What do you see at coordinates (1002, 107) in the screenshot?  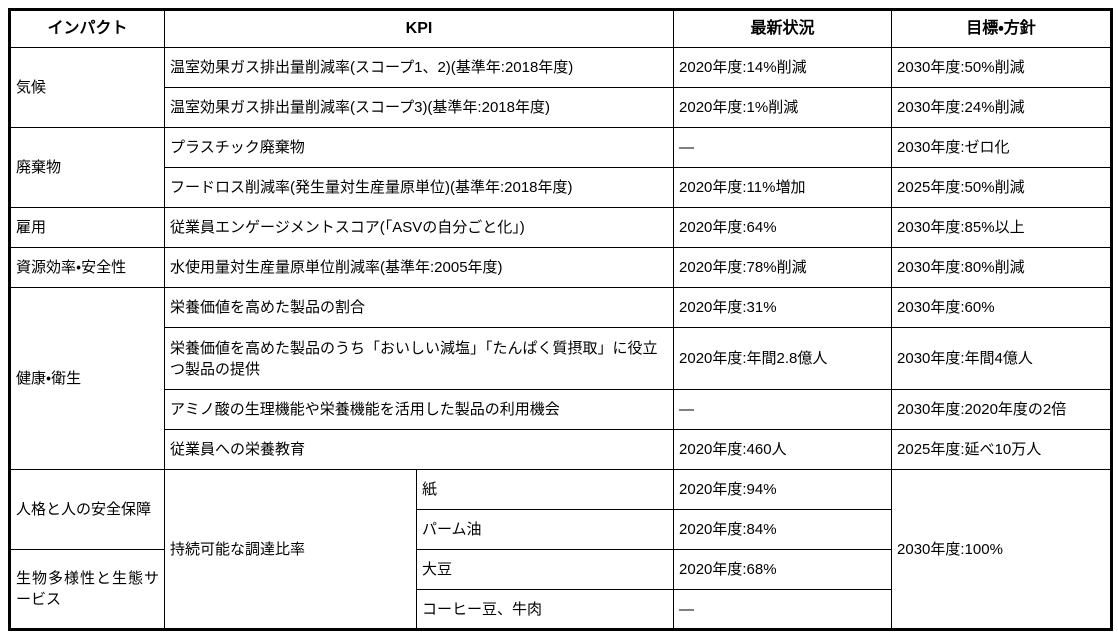 I see `target-cell: 2030年度:24%削減` at bounding box center [1002, 107].